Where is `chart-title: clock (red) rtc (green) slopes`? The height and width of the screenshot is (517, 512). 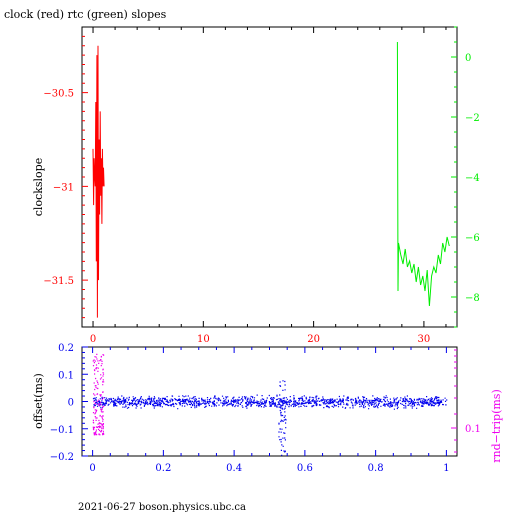 chart-title: clock (red) rtc (green) slopes is located at coordinates (85, 14).